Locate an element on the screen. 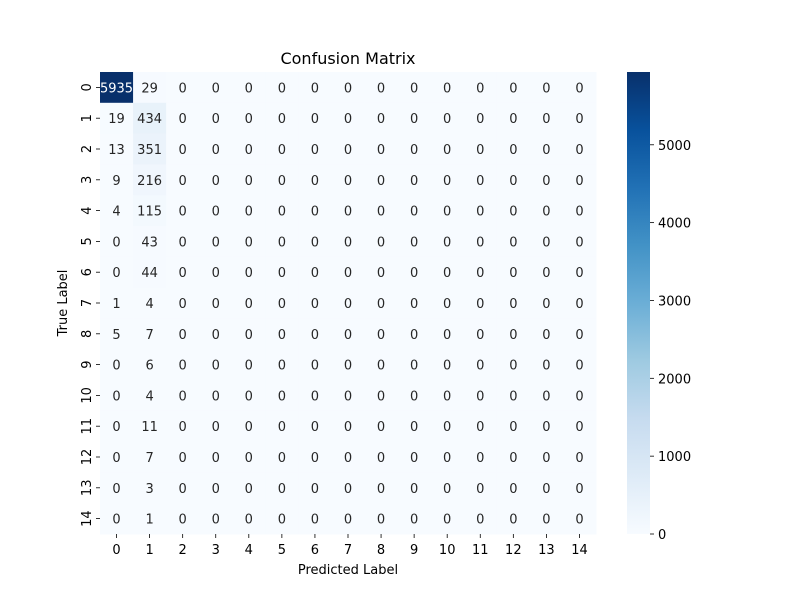 This screenshot has height=600, width=800. x-axis-ticks: 0 1 2 3 4 5 6 7 8 9 10 11 12 13 14 is located at coordinates (350, 546).